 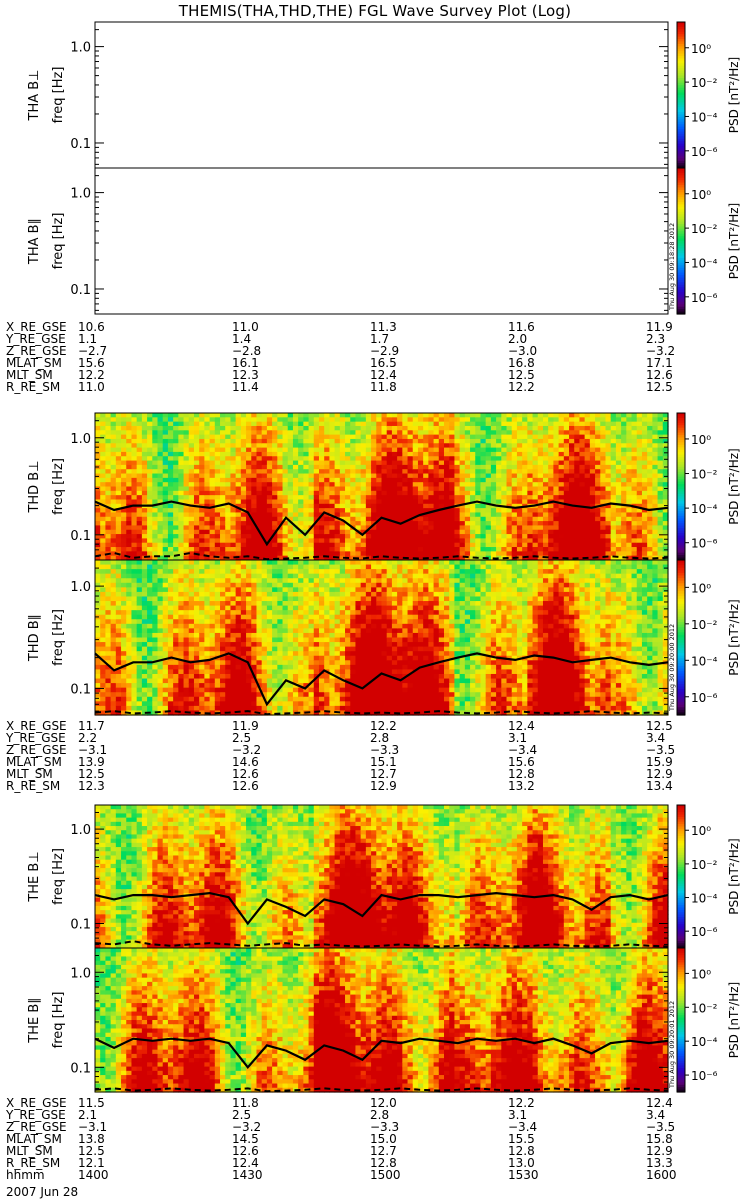 I want to click on ephemeris-value: 1530, so click(x=523, y=1175).